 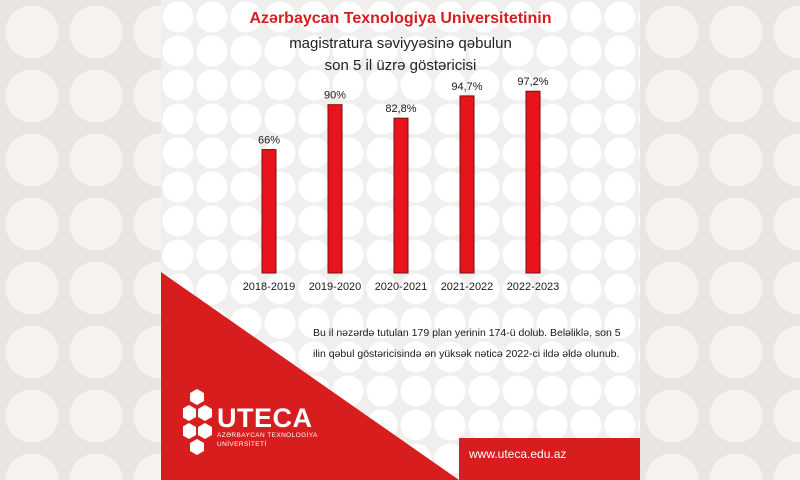 What do you see at coordinates (533, 287) in the screenshot?
I see `category-label-2022-2023: 2022-2023` at bounding box center [533, 287].